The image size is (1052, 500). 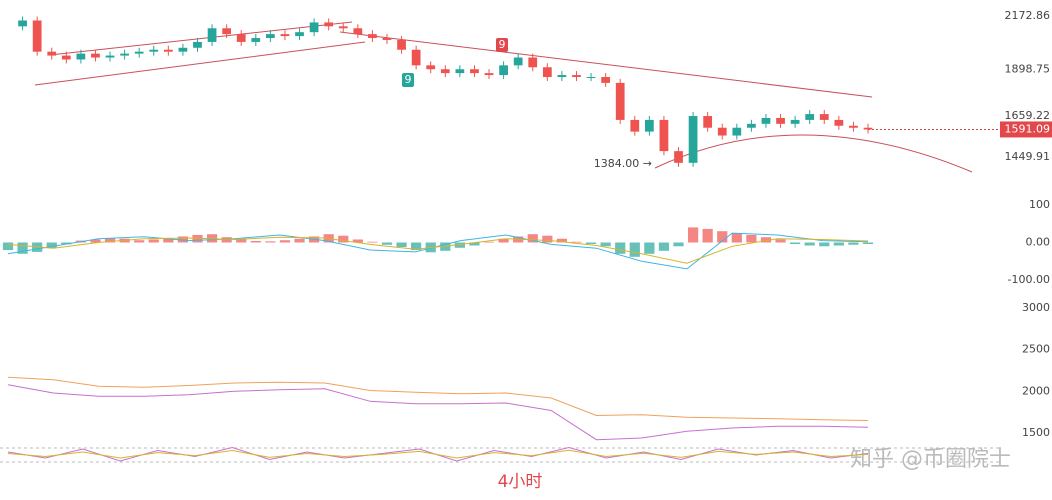 I want to click on y-tick-label: 100, so click(x=1039, y=204).